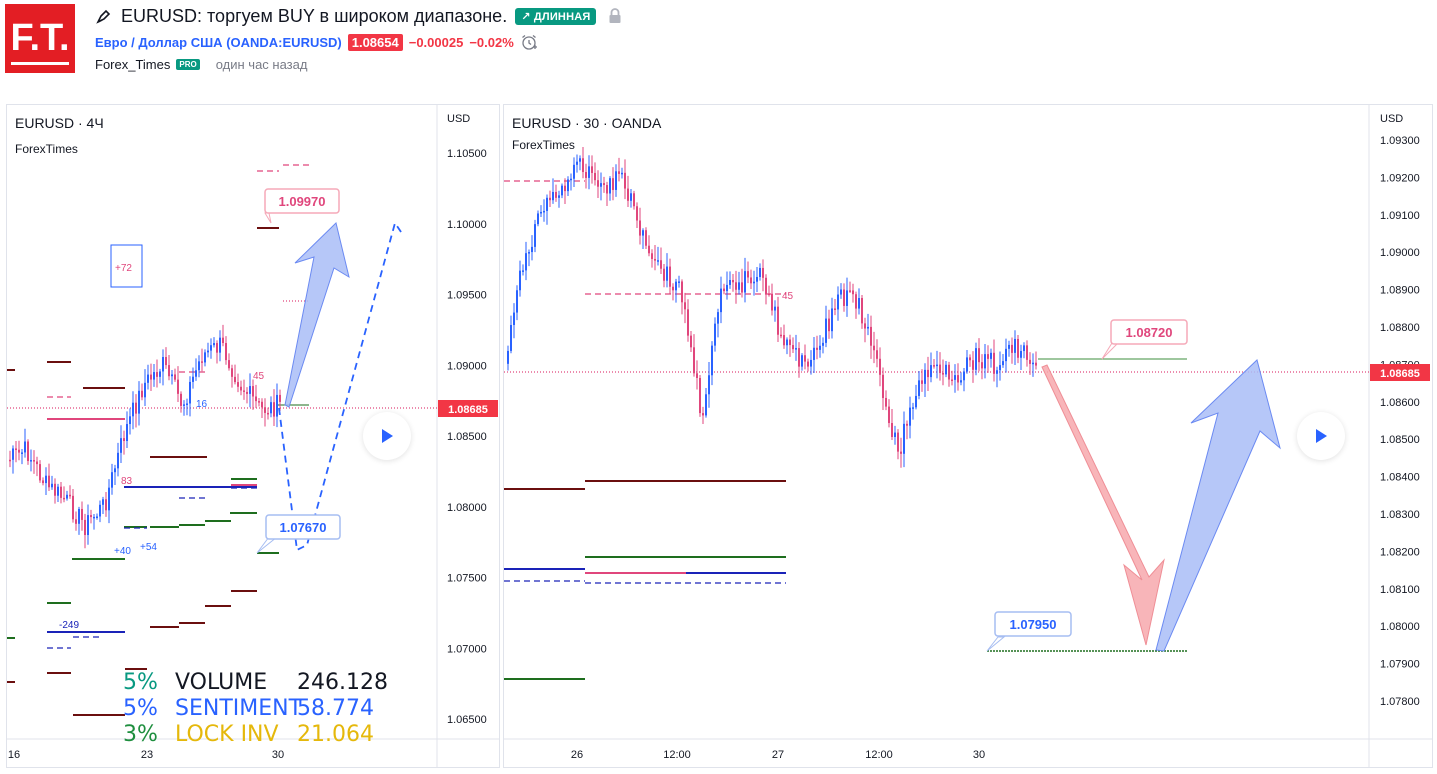 The height and width of the screenshot is (774, 1437). I want to click on candlestick-series, so click(145, 436).